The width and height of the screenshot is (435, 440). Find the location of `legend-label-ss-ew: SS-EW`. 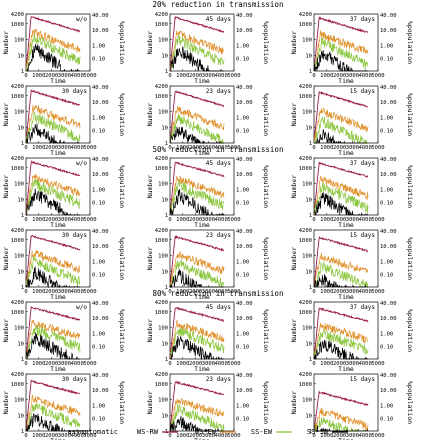

legend-label-ss-ew: SS-EW is located at coordinates (262, 432).